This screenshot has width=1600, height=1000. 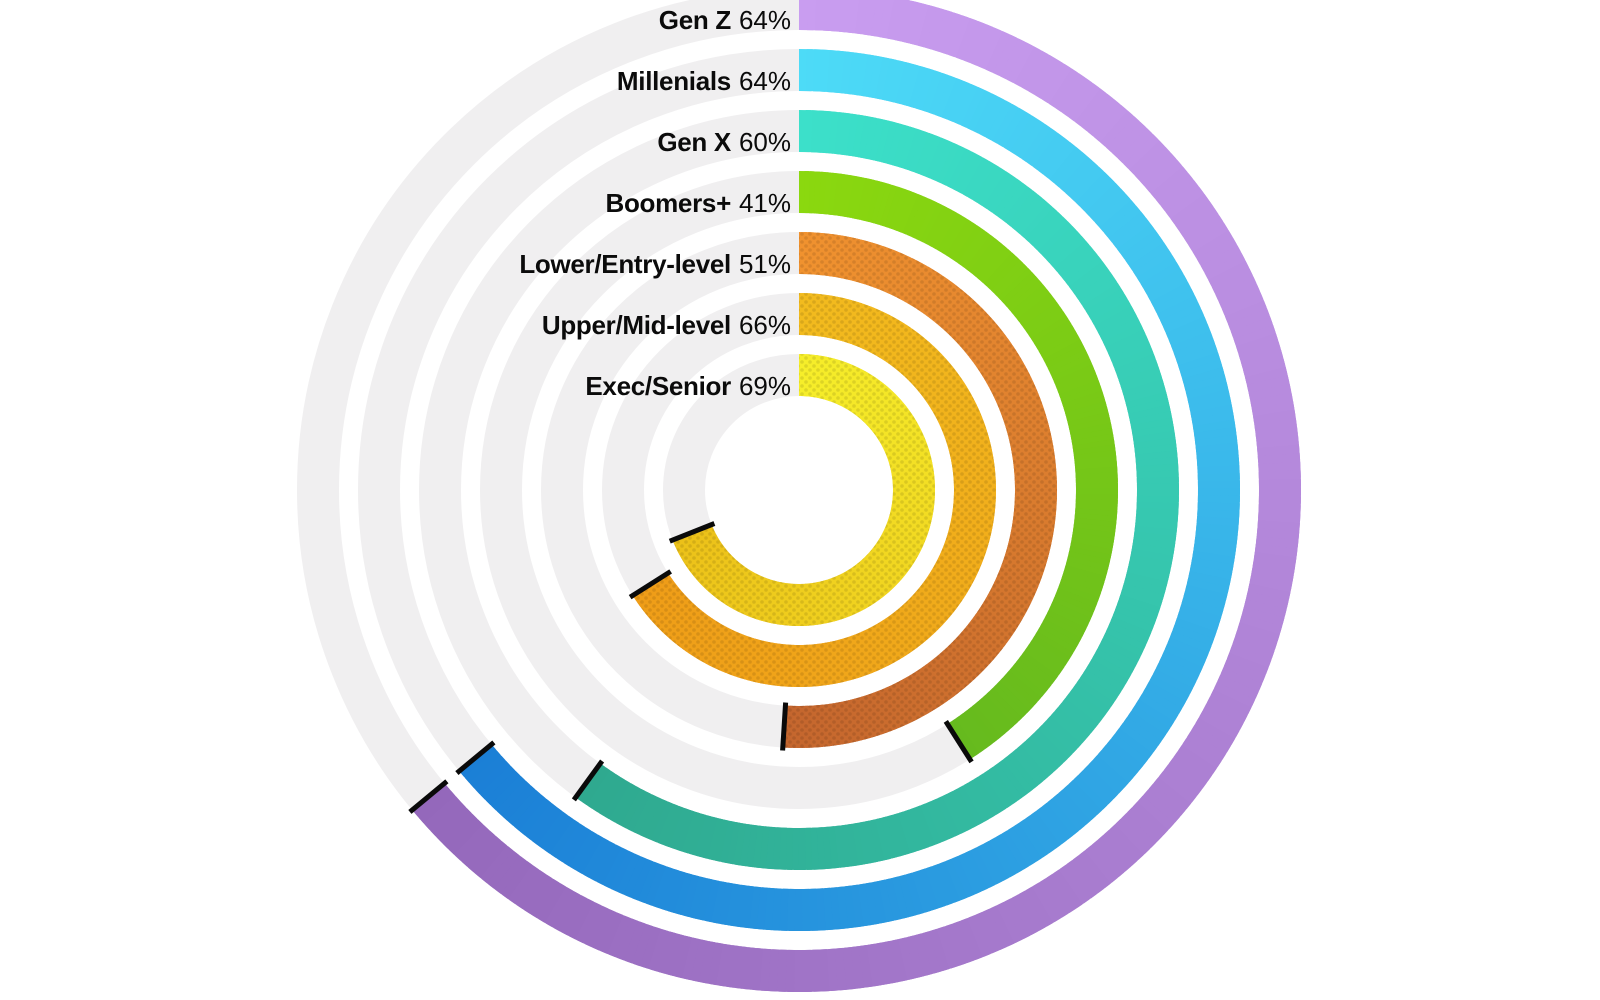 I want to click on ring-label-name: Gen Z, so click(x=694, y=20).